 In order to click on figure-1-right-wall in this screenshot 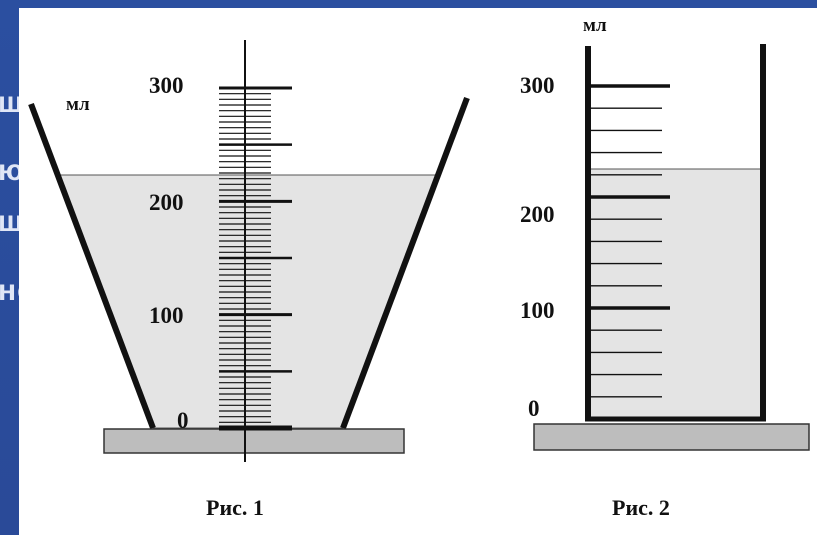, I will do `click(405, 263)`.